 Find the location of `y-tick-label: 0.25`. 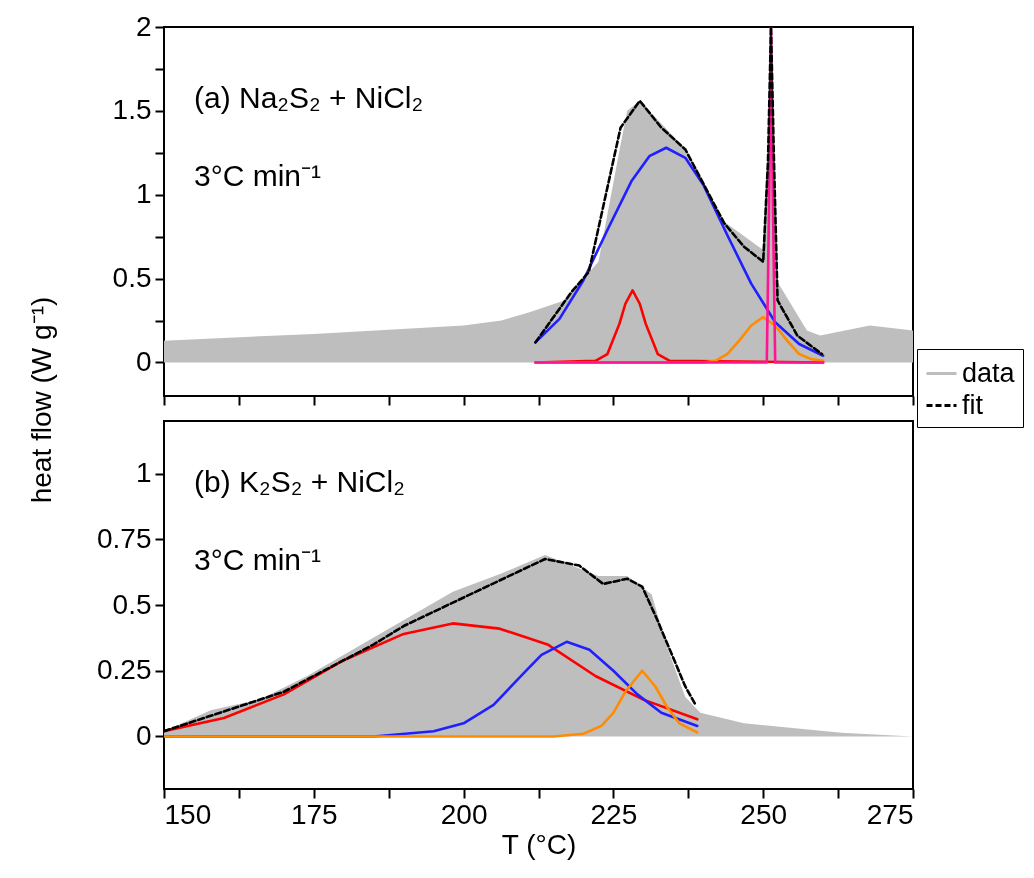

y-tick-label: 0.25 is located at coordinates (124, 670).